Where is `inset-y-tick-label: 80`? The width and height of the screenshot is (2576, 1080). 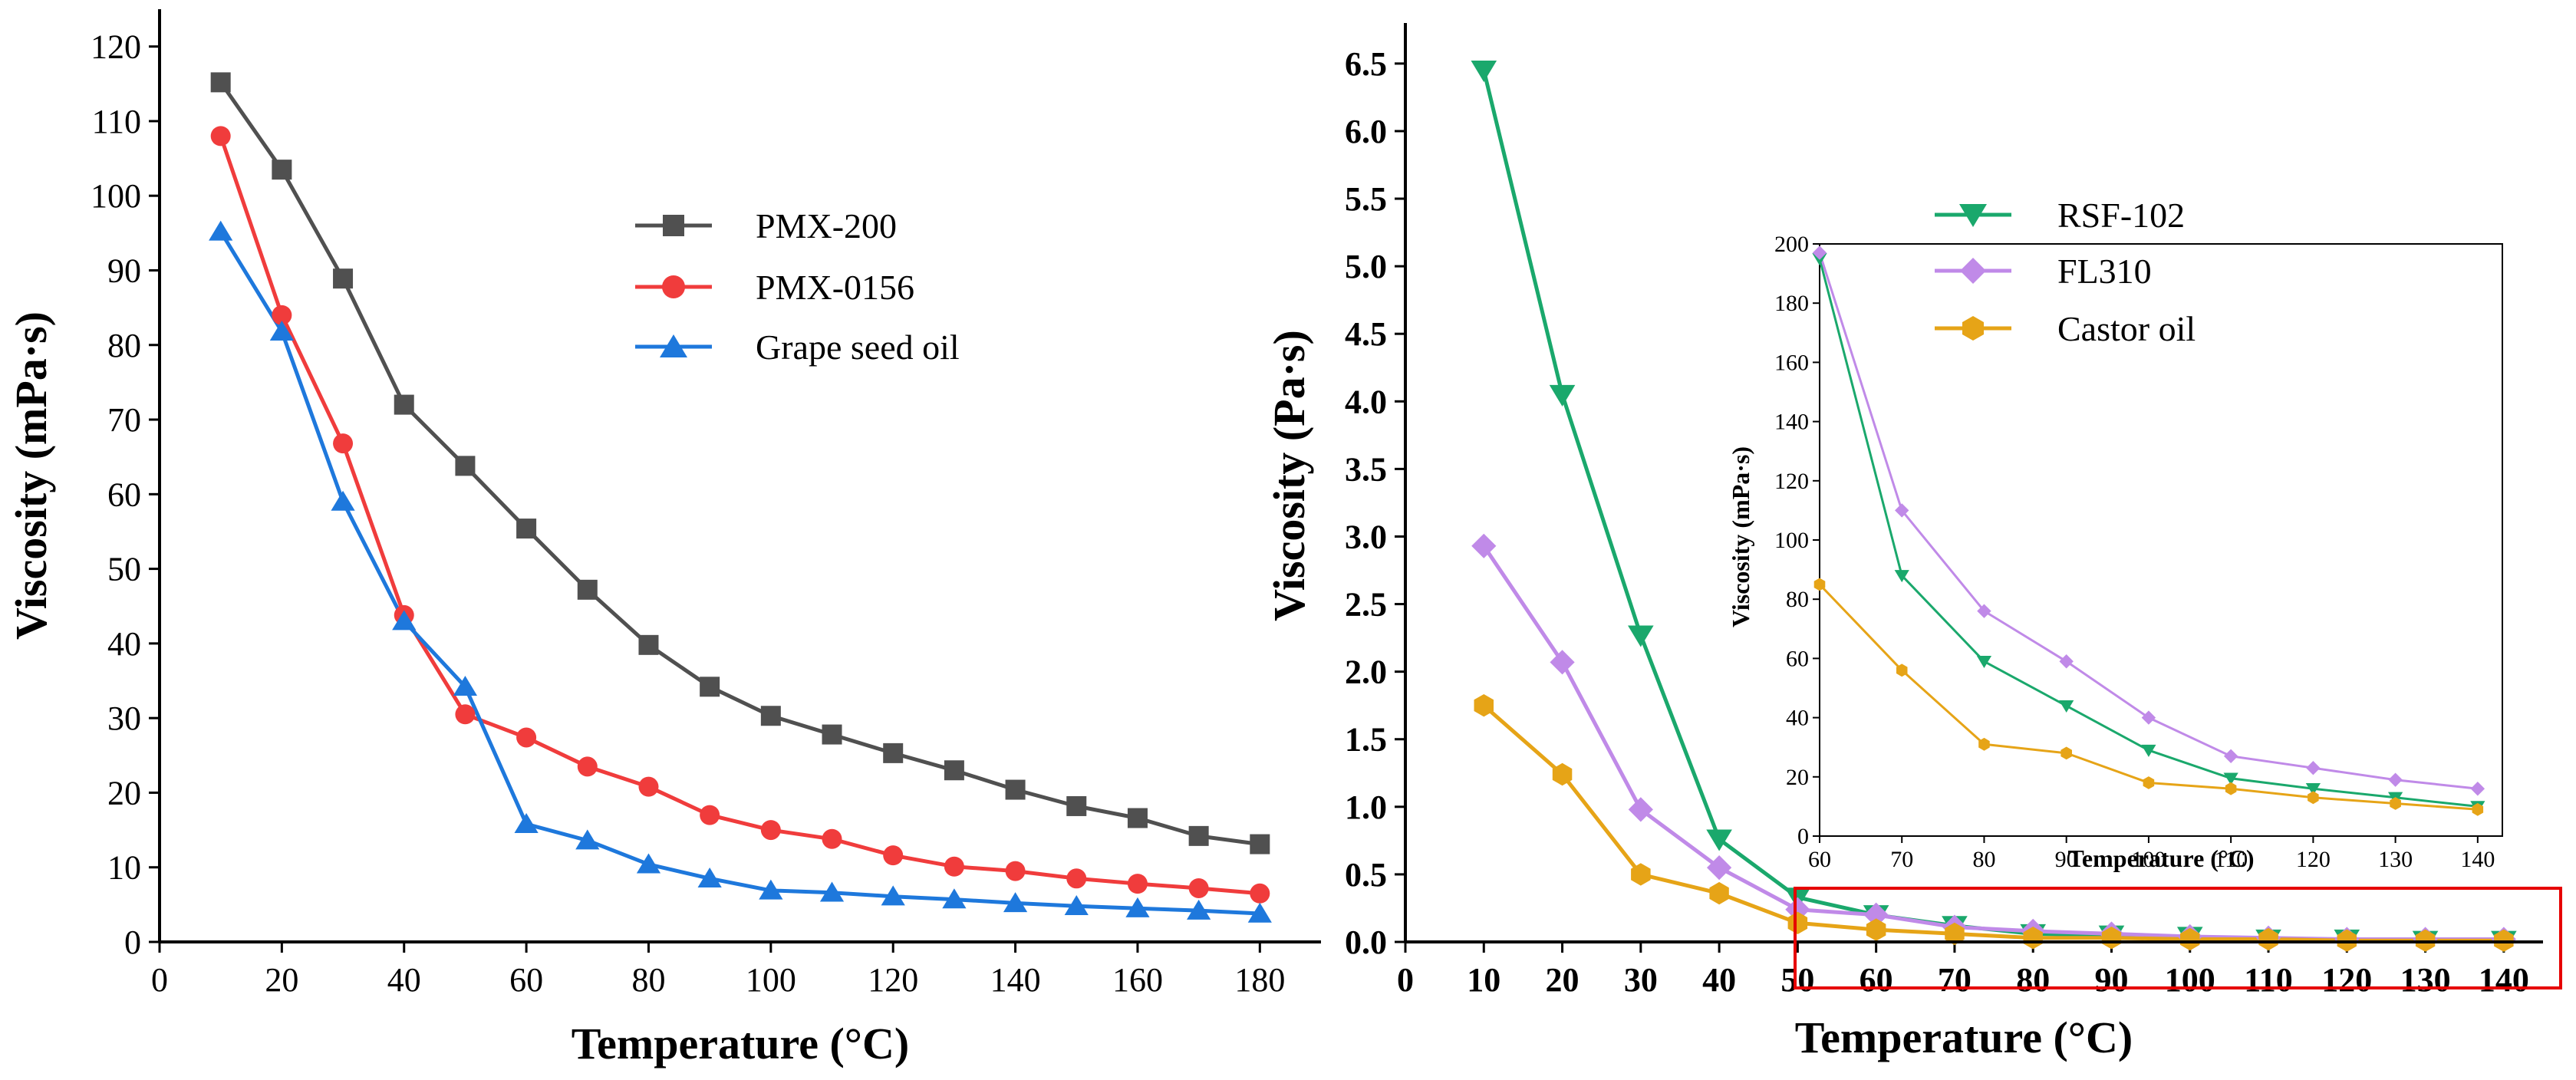 inset-y-tick-label: 80 is located at coordinates (1797, 600).